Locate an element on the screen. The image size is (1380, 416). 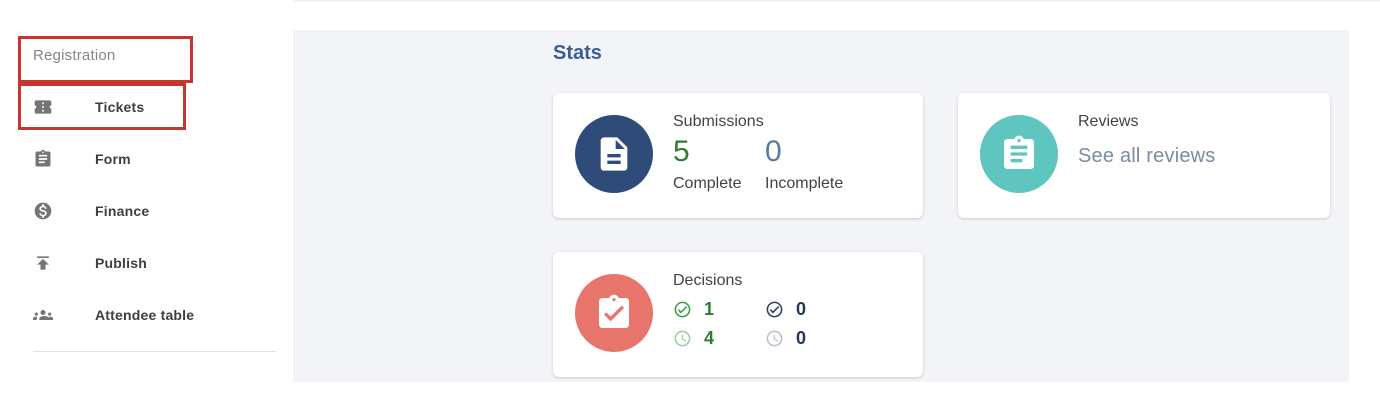
decisions-card: Decisions 1 0 is located at coordinates (738, 314).